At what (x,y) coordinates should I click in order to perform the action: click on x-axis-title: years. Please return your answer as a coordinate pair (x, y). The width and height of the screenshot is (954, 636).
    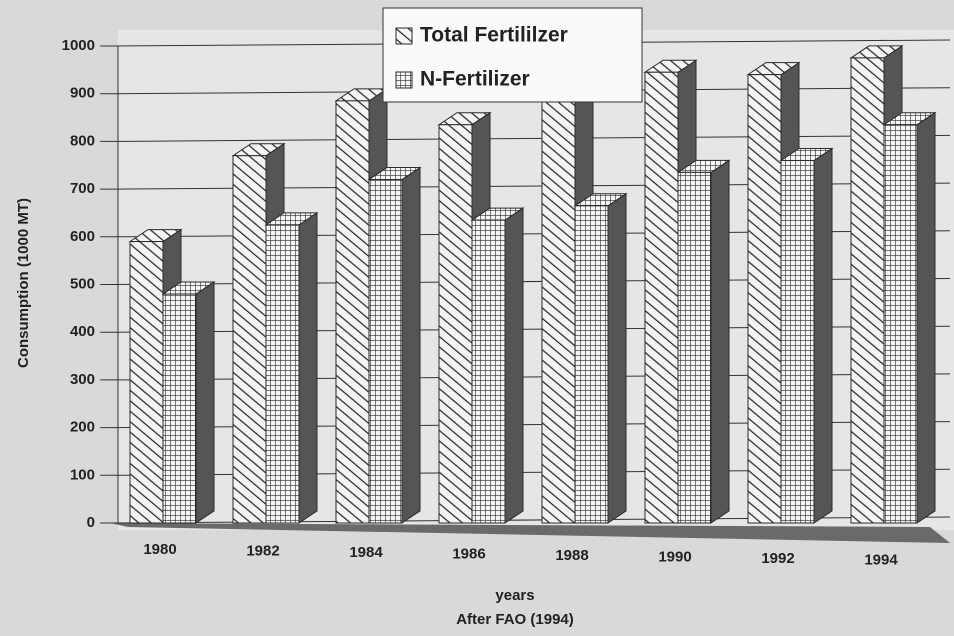
    Looking at the image, I should click on (514, 595).